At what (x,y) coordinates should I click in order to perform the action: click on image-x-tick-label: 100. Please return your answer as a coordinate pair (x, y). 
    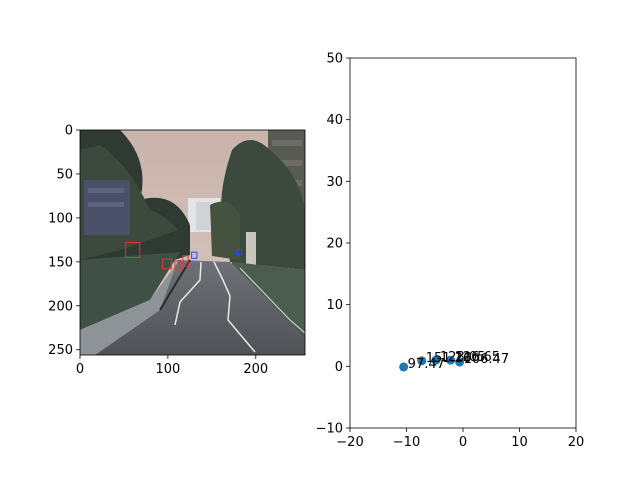
    Looking at the image, I should click on (167, 369).